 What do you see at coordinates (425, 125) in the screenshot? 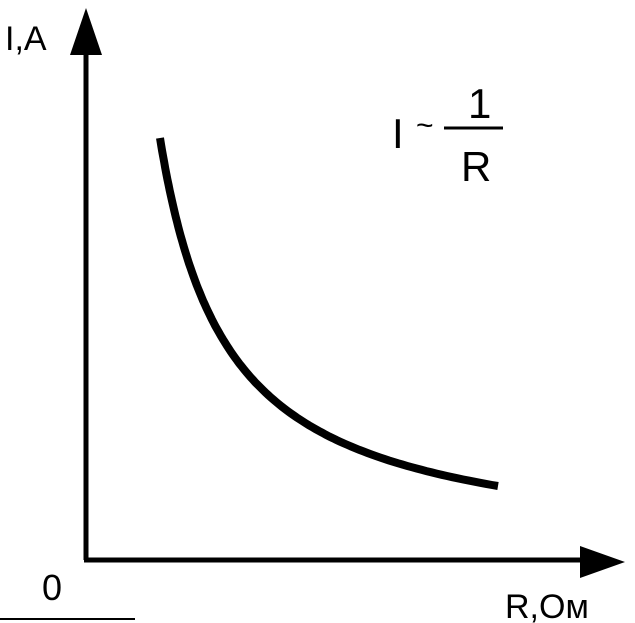
I see `formula-relation: ~` at bounding box center [425, 125].